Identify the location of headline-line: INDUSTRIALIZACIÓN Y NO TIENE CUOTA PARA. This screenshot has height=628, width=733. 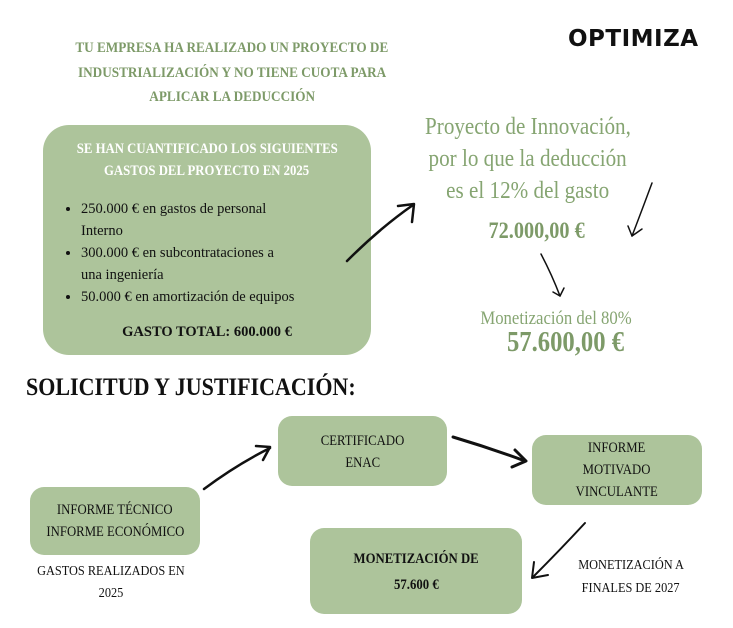
(232, 72).